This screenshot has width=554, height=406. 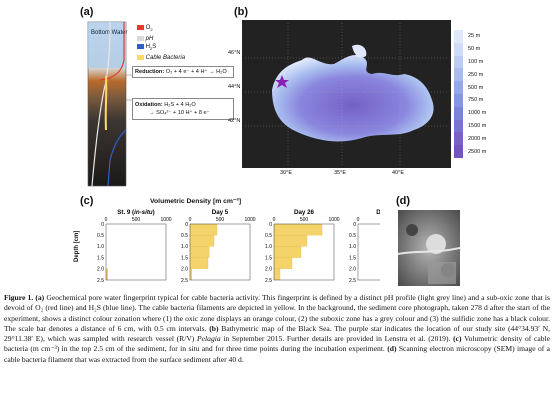 I want to click on panel-a-legend: O2 pH H2S Cable Bacteria, so click(x=161, y=43).